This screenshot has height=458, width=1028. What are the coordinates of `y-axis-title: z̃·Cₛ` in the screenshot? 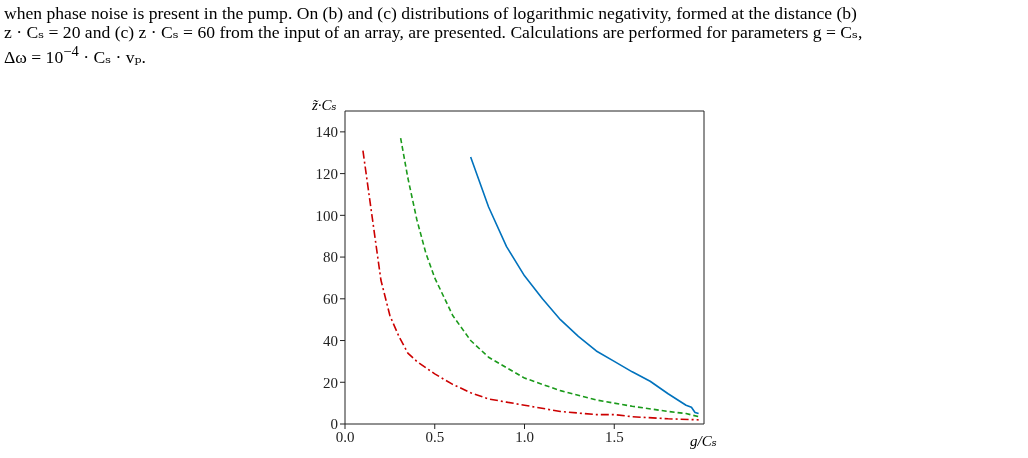 It's located at (324, 105).